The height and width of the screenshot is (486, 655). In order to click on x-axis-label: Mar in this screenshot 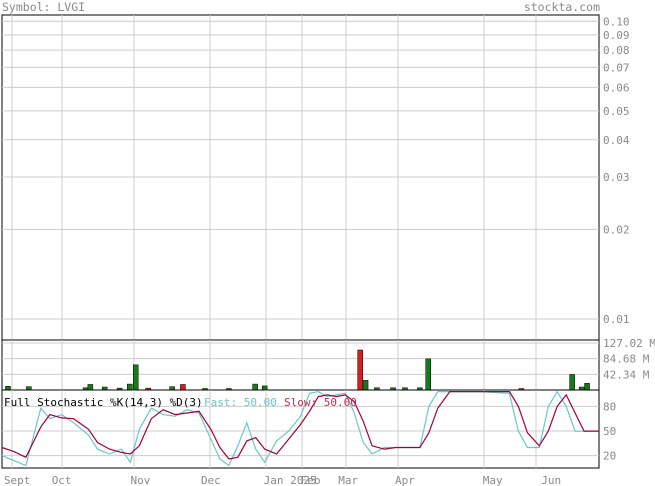, I will do `click(348, 480)`.